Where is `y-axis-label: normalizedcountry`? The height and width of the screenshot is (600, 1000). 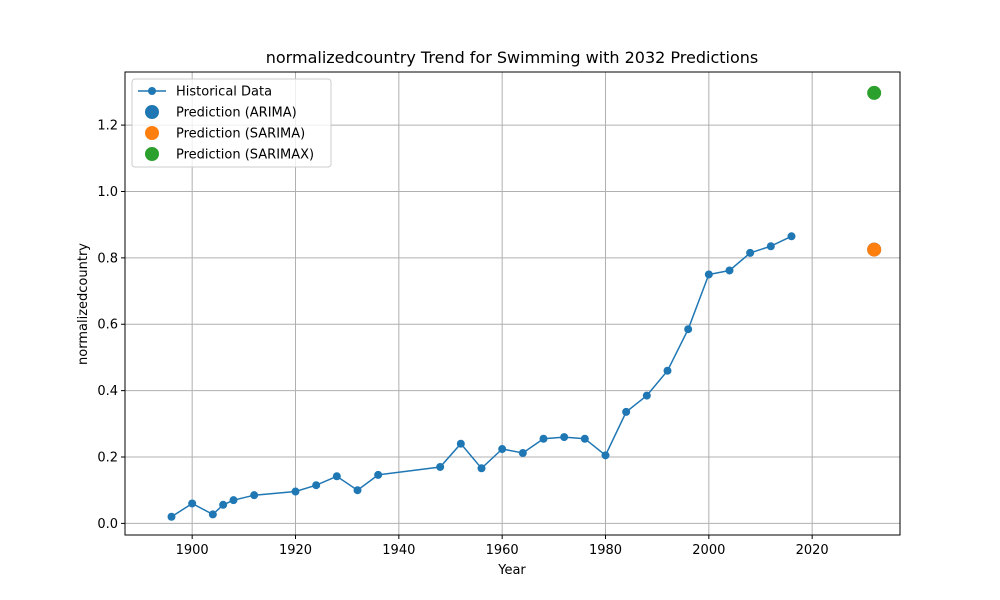
y-axis-label: normalizedcountry is located at coordinates (83, 304).